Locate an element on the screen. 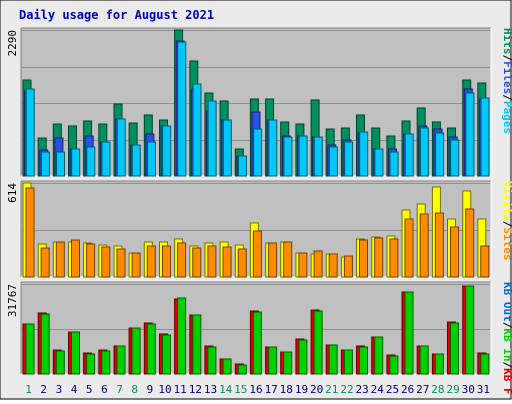 This screenshot has width=512, height=404. side-legend-text: Visits/Sites is located at coordinates (506, 221).